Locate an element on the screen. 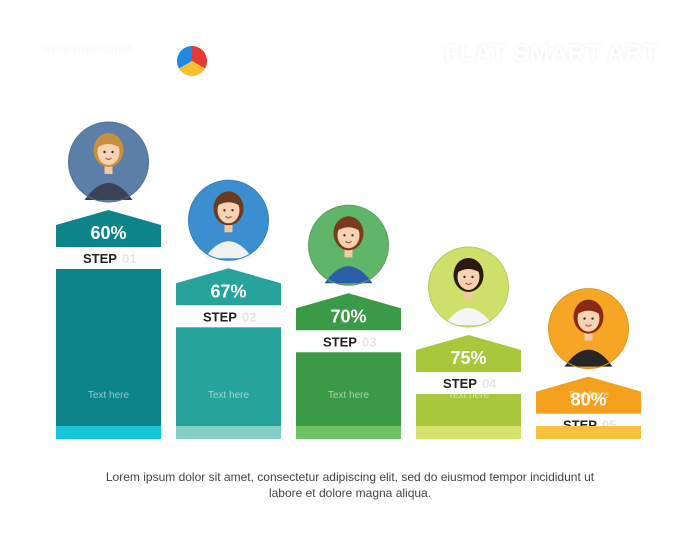 Image resolution: width=700 pixels, height=547 pixels. bar-group: 67% STEP 02 Text here is located at coordinates (228, 309).